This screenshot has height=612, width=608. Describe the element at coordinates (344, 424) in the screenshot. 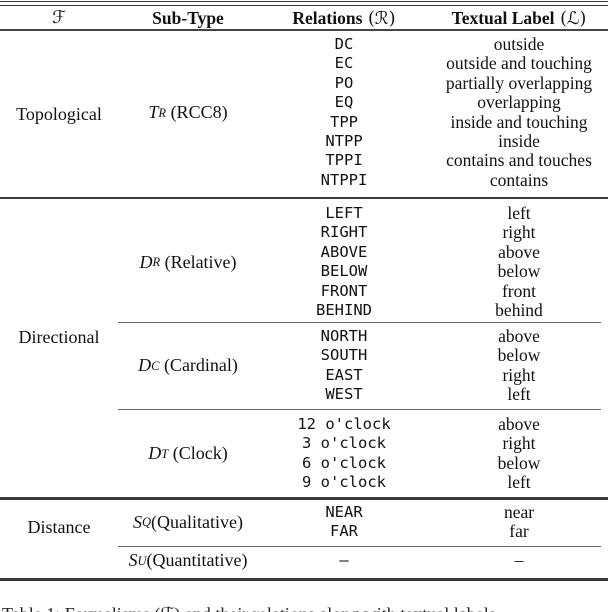

I see `relation-cell: 12 o'clock` at that location.